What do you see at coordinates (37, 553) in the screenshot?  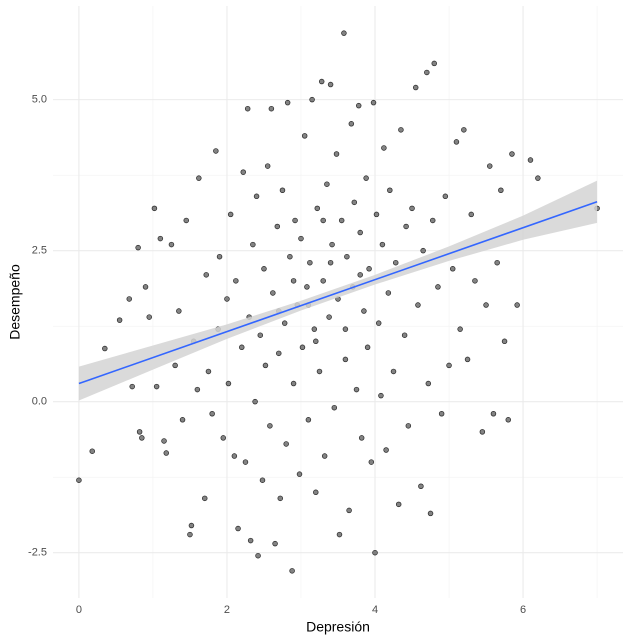 I see `y-tick-label: -2.5` at bounding box center [37, 553].